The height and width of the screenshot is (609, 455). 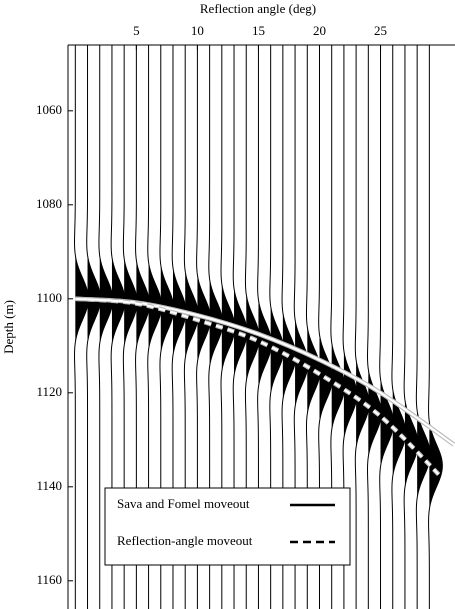 I want to click on x-tick-label: 15, so click(x=258, y=30).